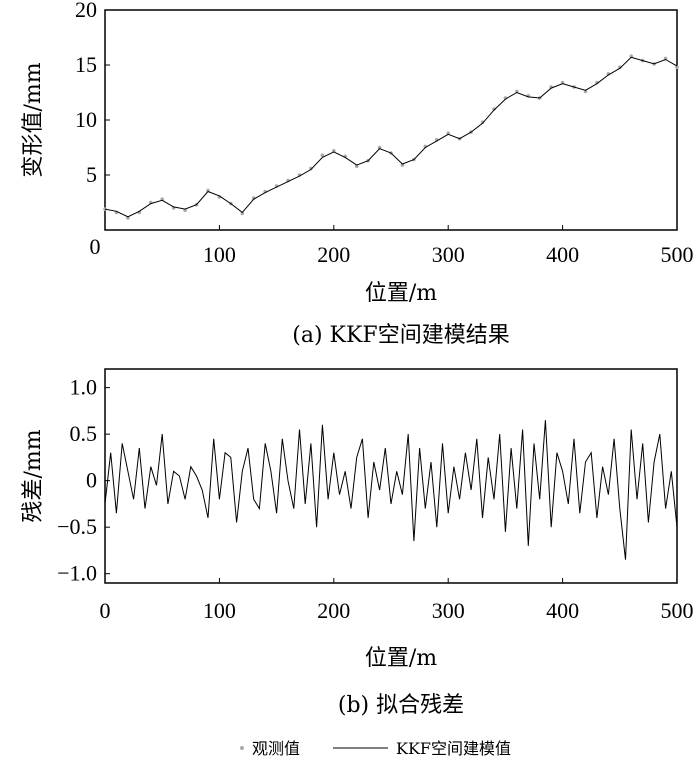  I want to click on chart-a-xlabel: 位置/m, so click(401, 293).